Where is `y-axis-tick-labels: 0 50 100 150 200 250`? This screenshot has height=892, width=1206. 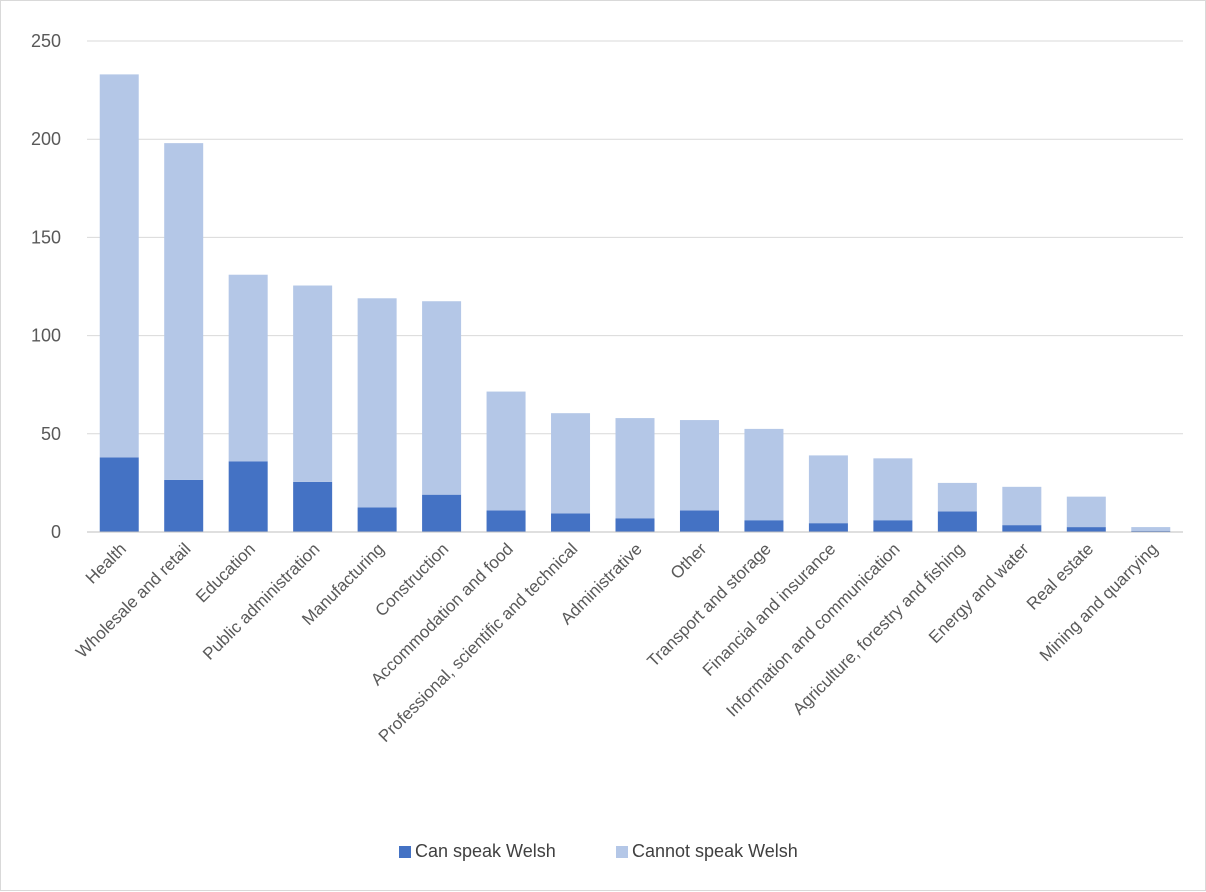
y-axis-tick-labels: 0 50 100 150 200 250 is located at coordinates (46, 286).